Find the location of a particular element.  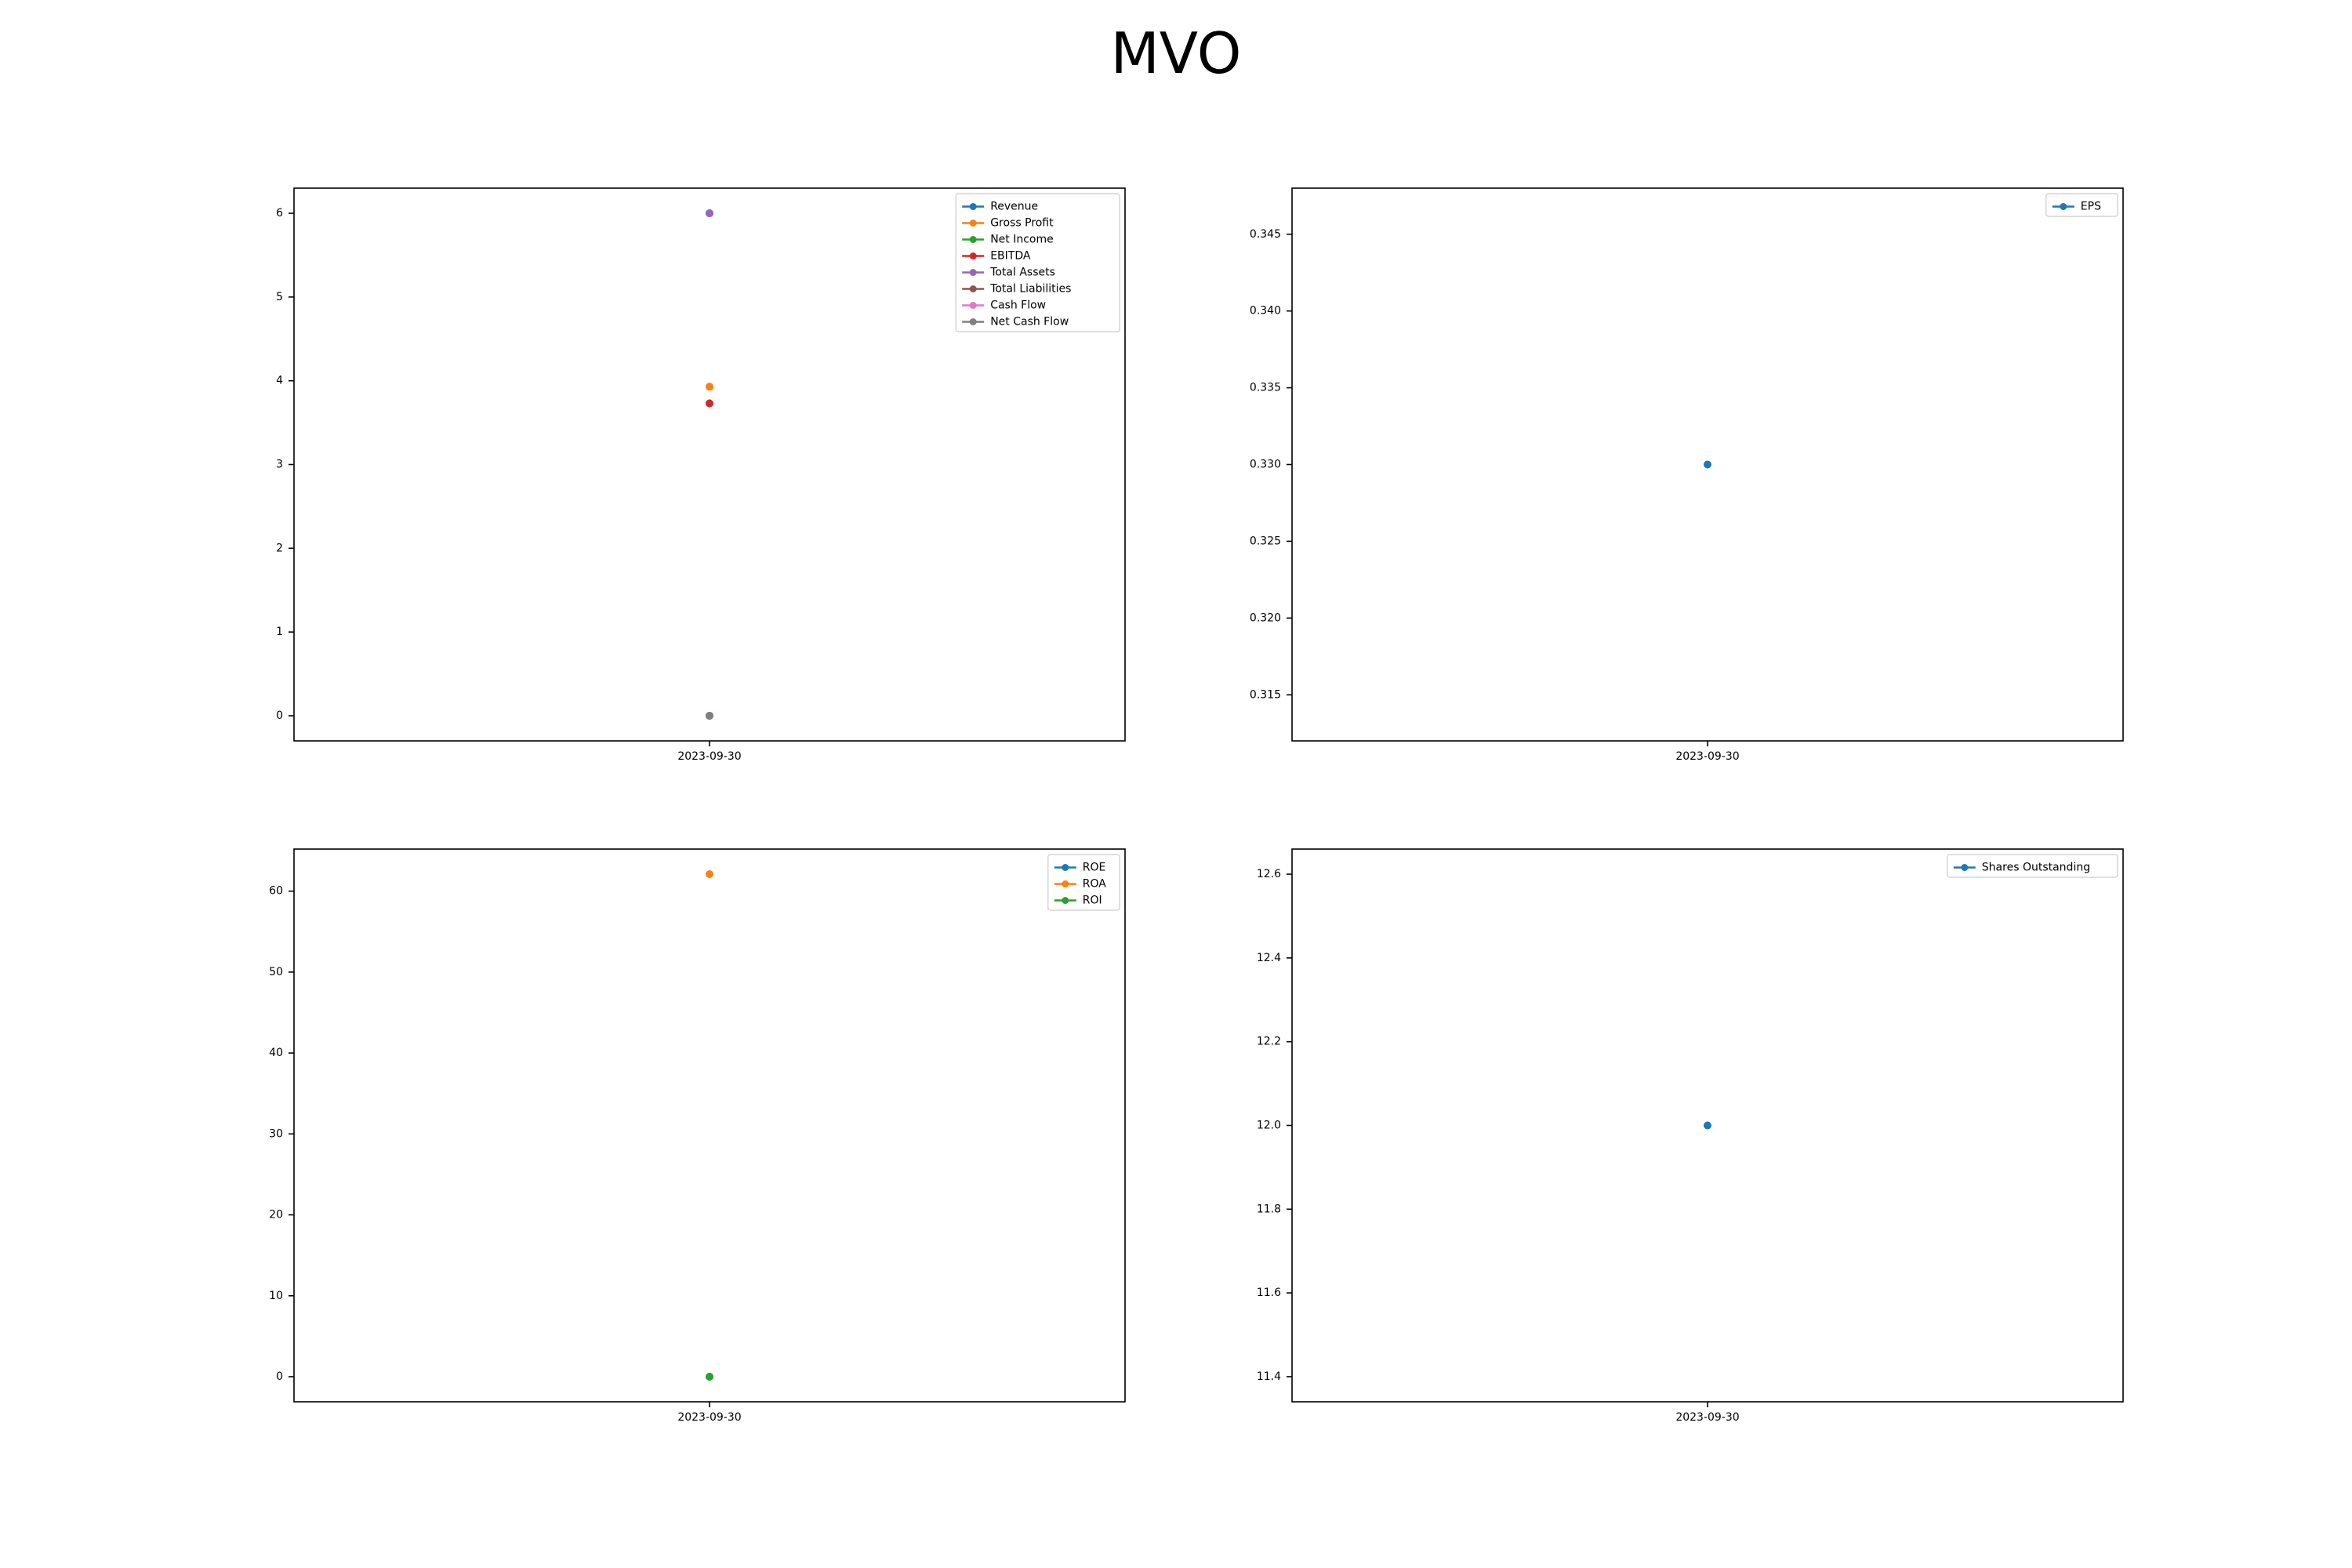

legend-label: EPS is located at coordinates (2091, 207).